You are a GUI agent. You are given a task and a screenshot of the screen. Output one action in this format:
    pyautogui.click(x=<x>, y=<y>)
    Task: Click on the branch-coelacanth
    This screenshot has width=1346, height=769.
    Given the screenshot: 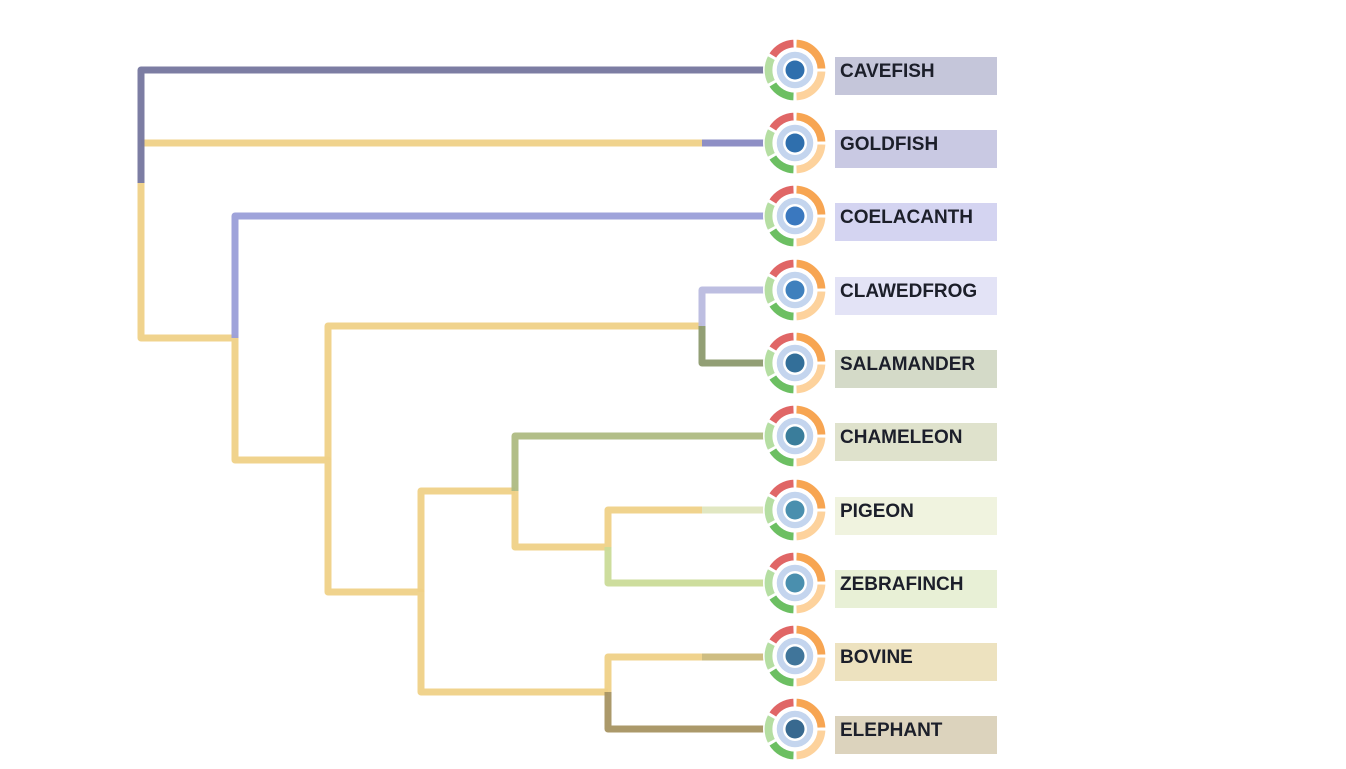 What is the action you would take?
    pyautogui.click(x=513, y=275)
    